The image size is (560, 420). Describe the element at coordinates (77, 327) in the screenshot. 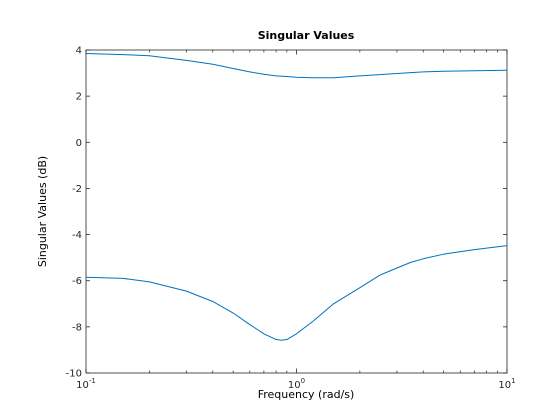

I see `y-tick-label: -8` at that location.